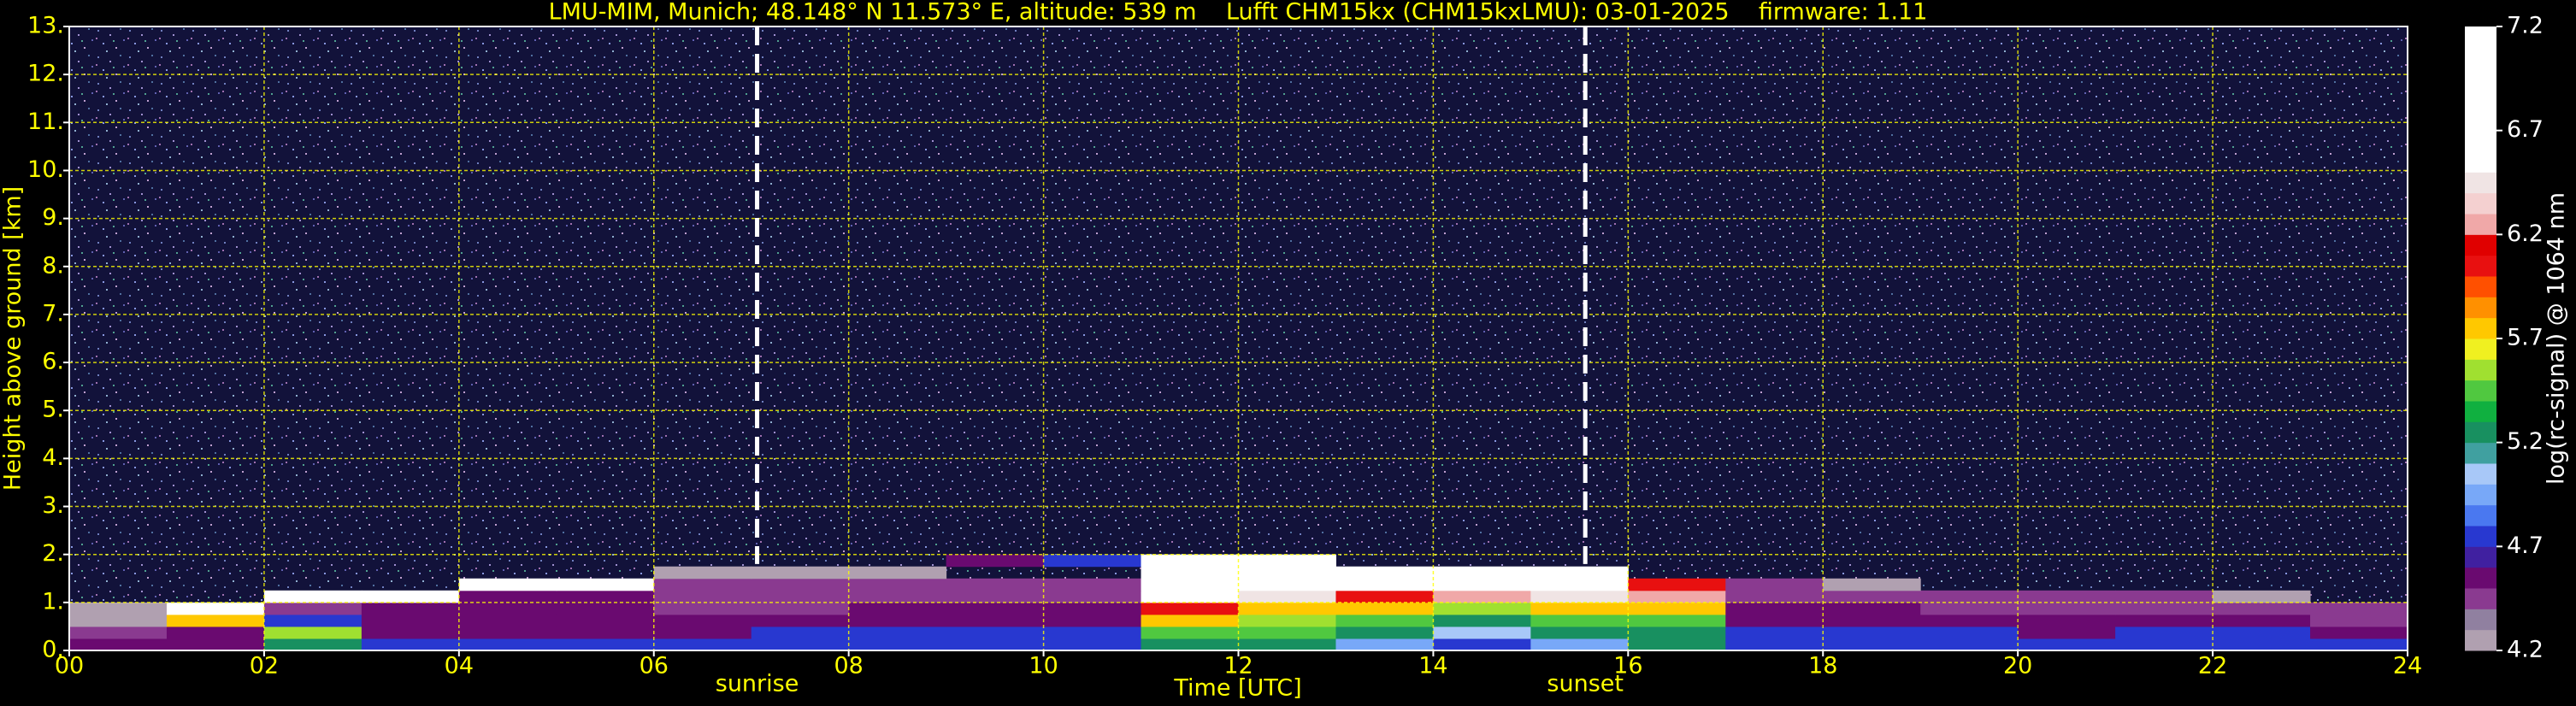 Image resolution: width=2576 pixels, height=706 pixels. I want to click on x-tick-label: 04, so click(459, 666).